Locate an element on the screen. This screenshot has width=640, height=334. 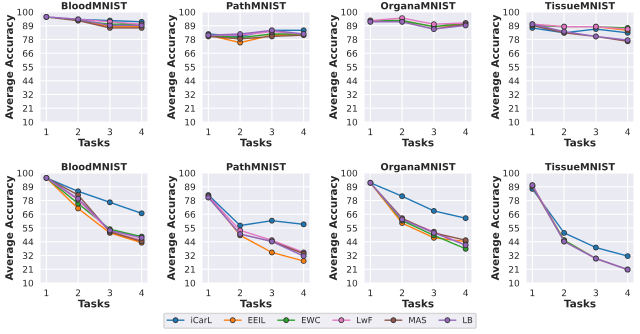
legend-label: EEIL is located at coordinates (257, 320).